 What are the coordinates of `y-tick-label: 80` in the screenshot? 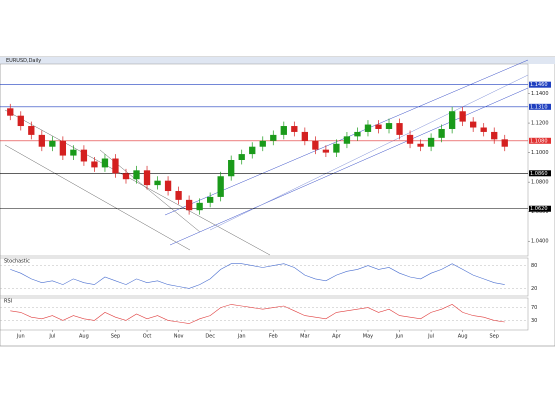 It's located at (534, 266).